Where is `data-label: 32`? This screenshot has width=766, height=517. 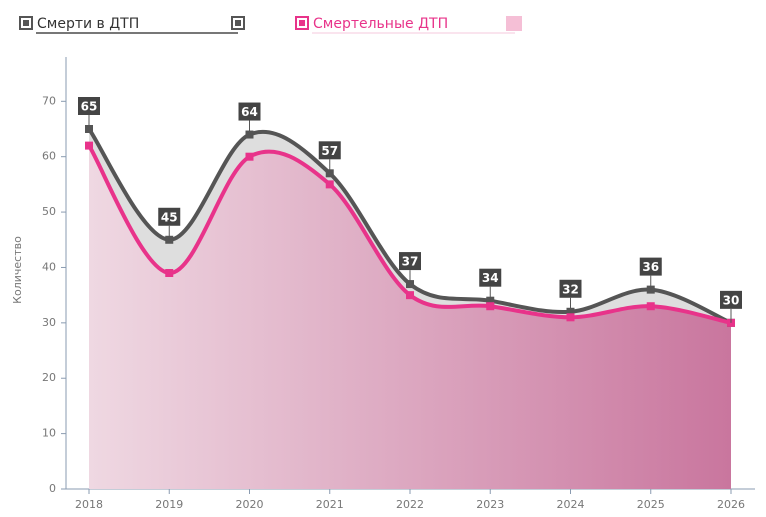
data-label: 32 is located at coordinates (570, 289).